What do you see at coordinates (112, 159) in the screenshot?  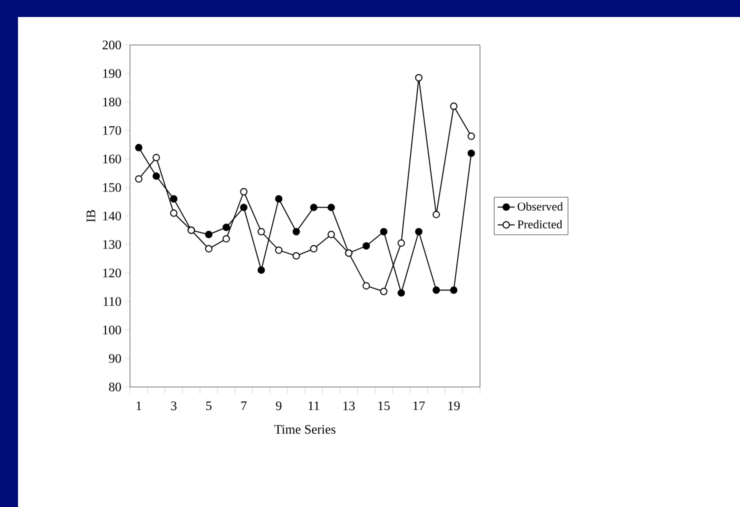 I see `y-tick-label: 160` at bounding box center [112, 159].